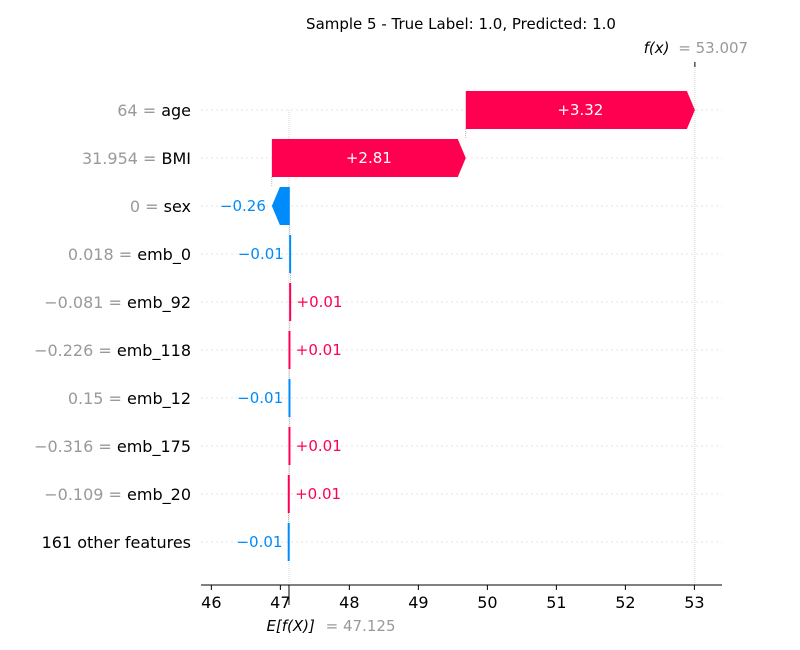  Describe the element at coordinates (453, 598) in the screenshot. I see `x-ticks: 46 47 48 49 50 51 52 53` at that location.